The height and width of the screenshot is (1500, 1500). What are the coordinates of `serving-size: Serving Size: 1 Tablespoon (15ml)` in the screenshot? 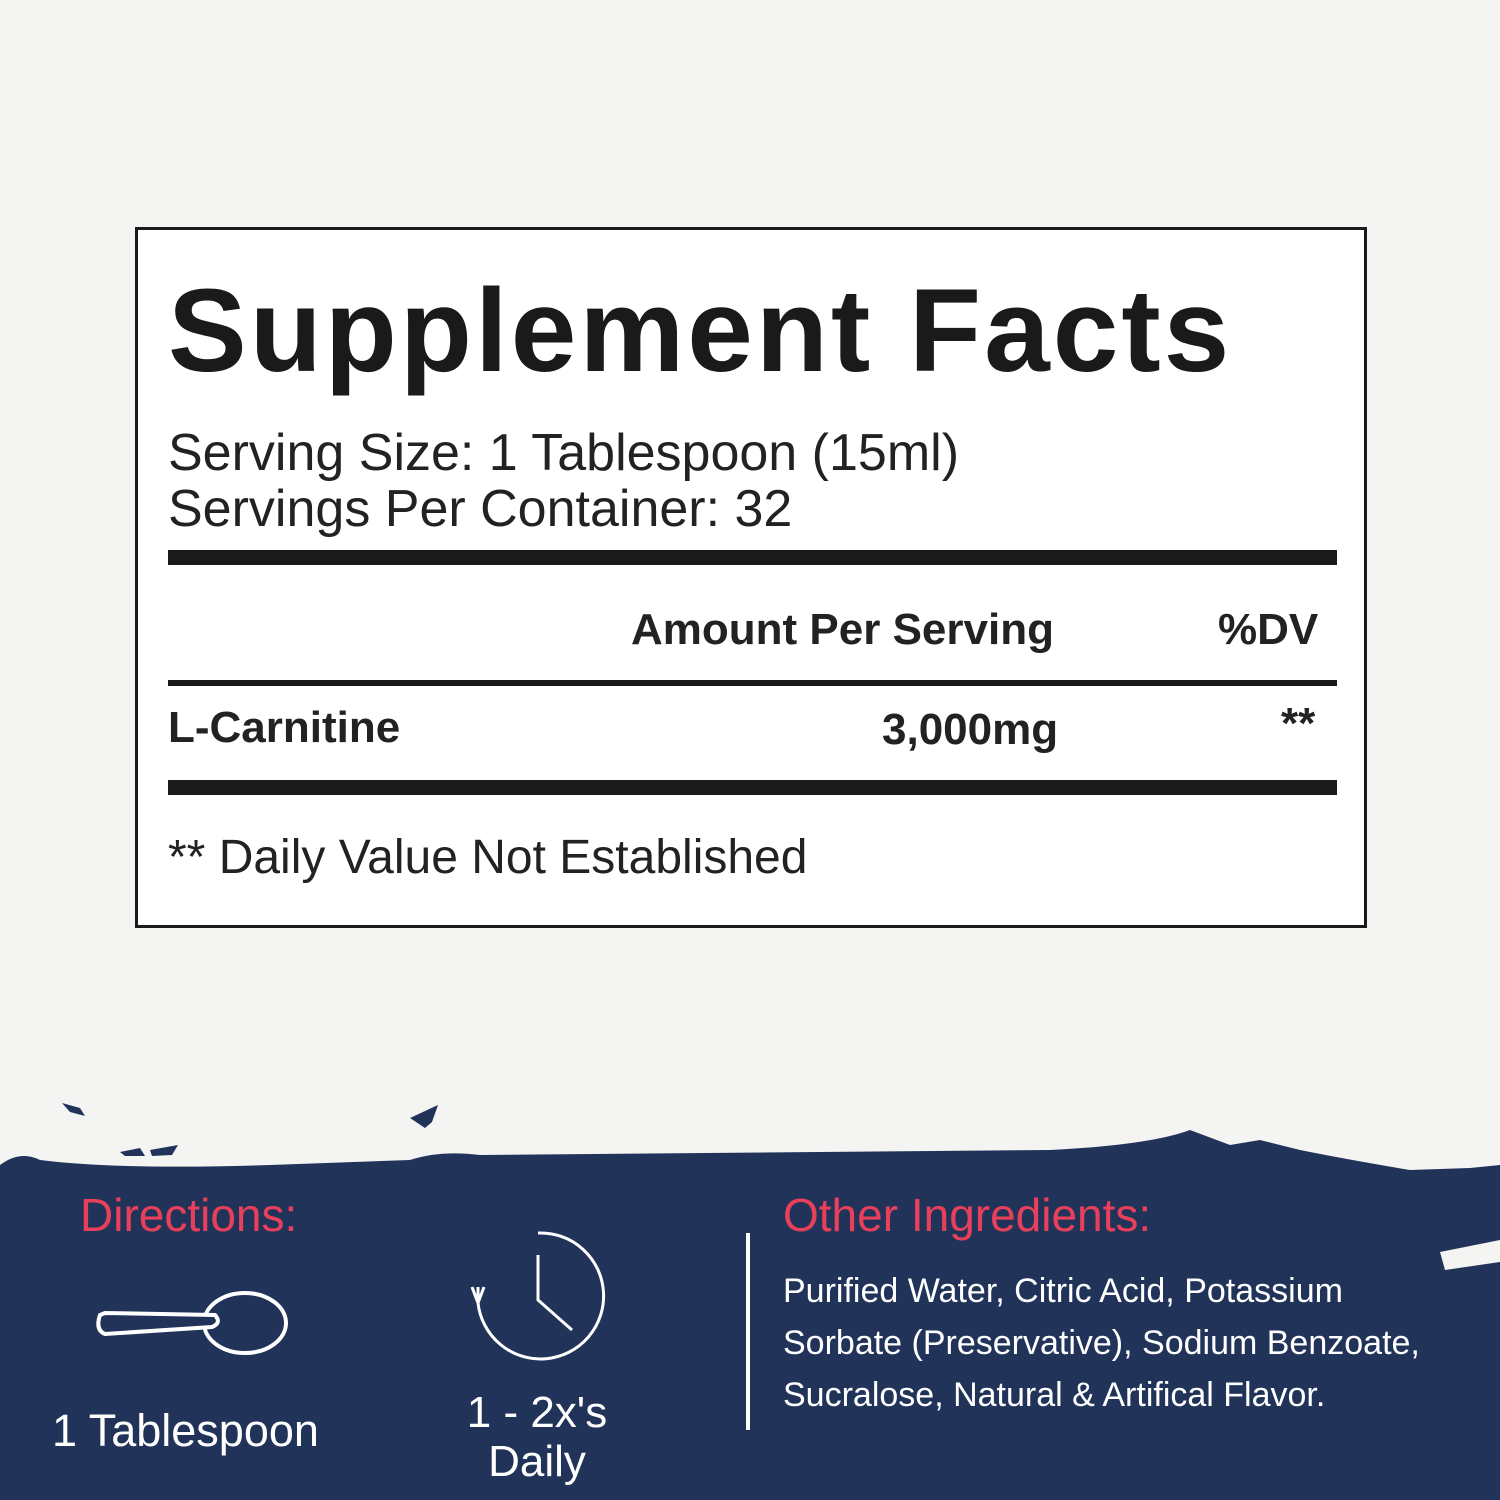 It's located at (564, 453).